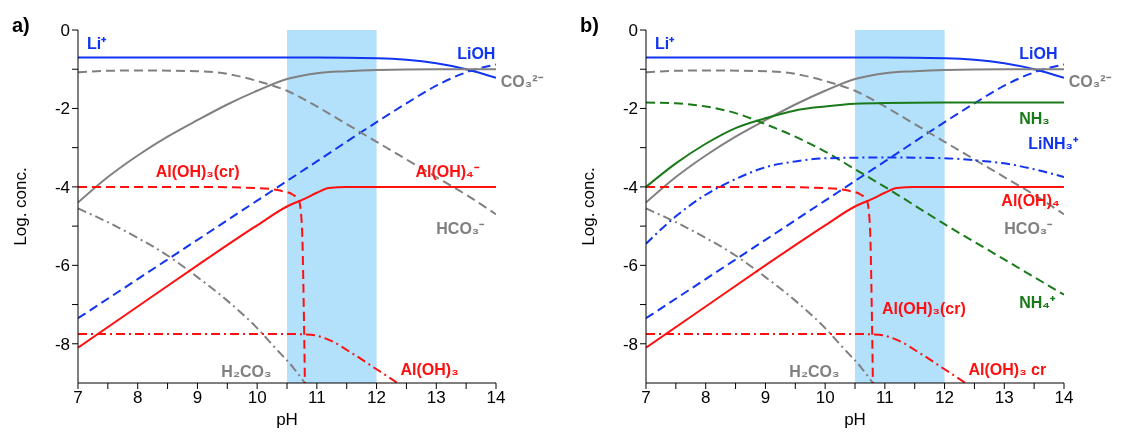 This screenshot has height=437, width=1140. What do you see at coordinates (21, 25) in the screenshot?
I see `chart-title: a)` at bounding box center [21, 25].